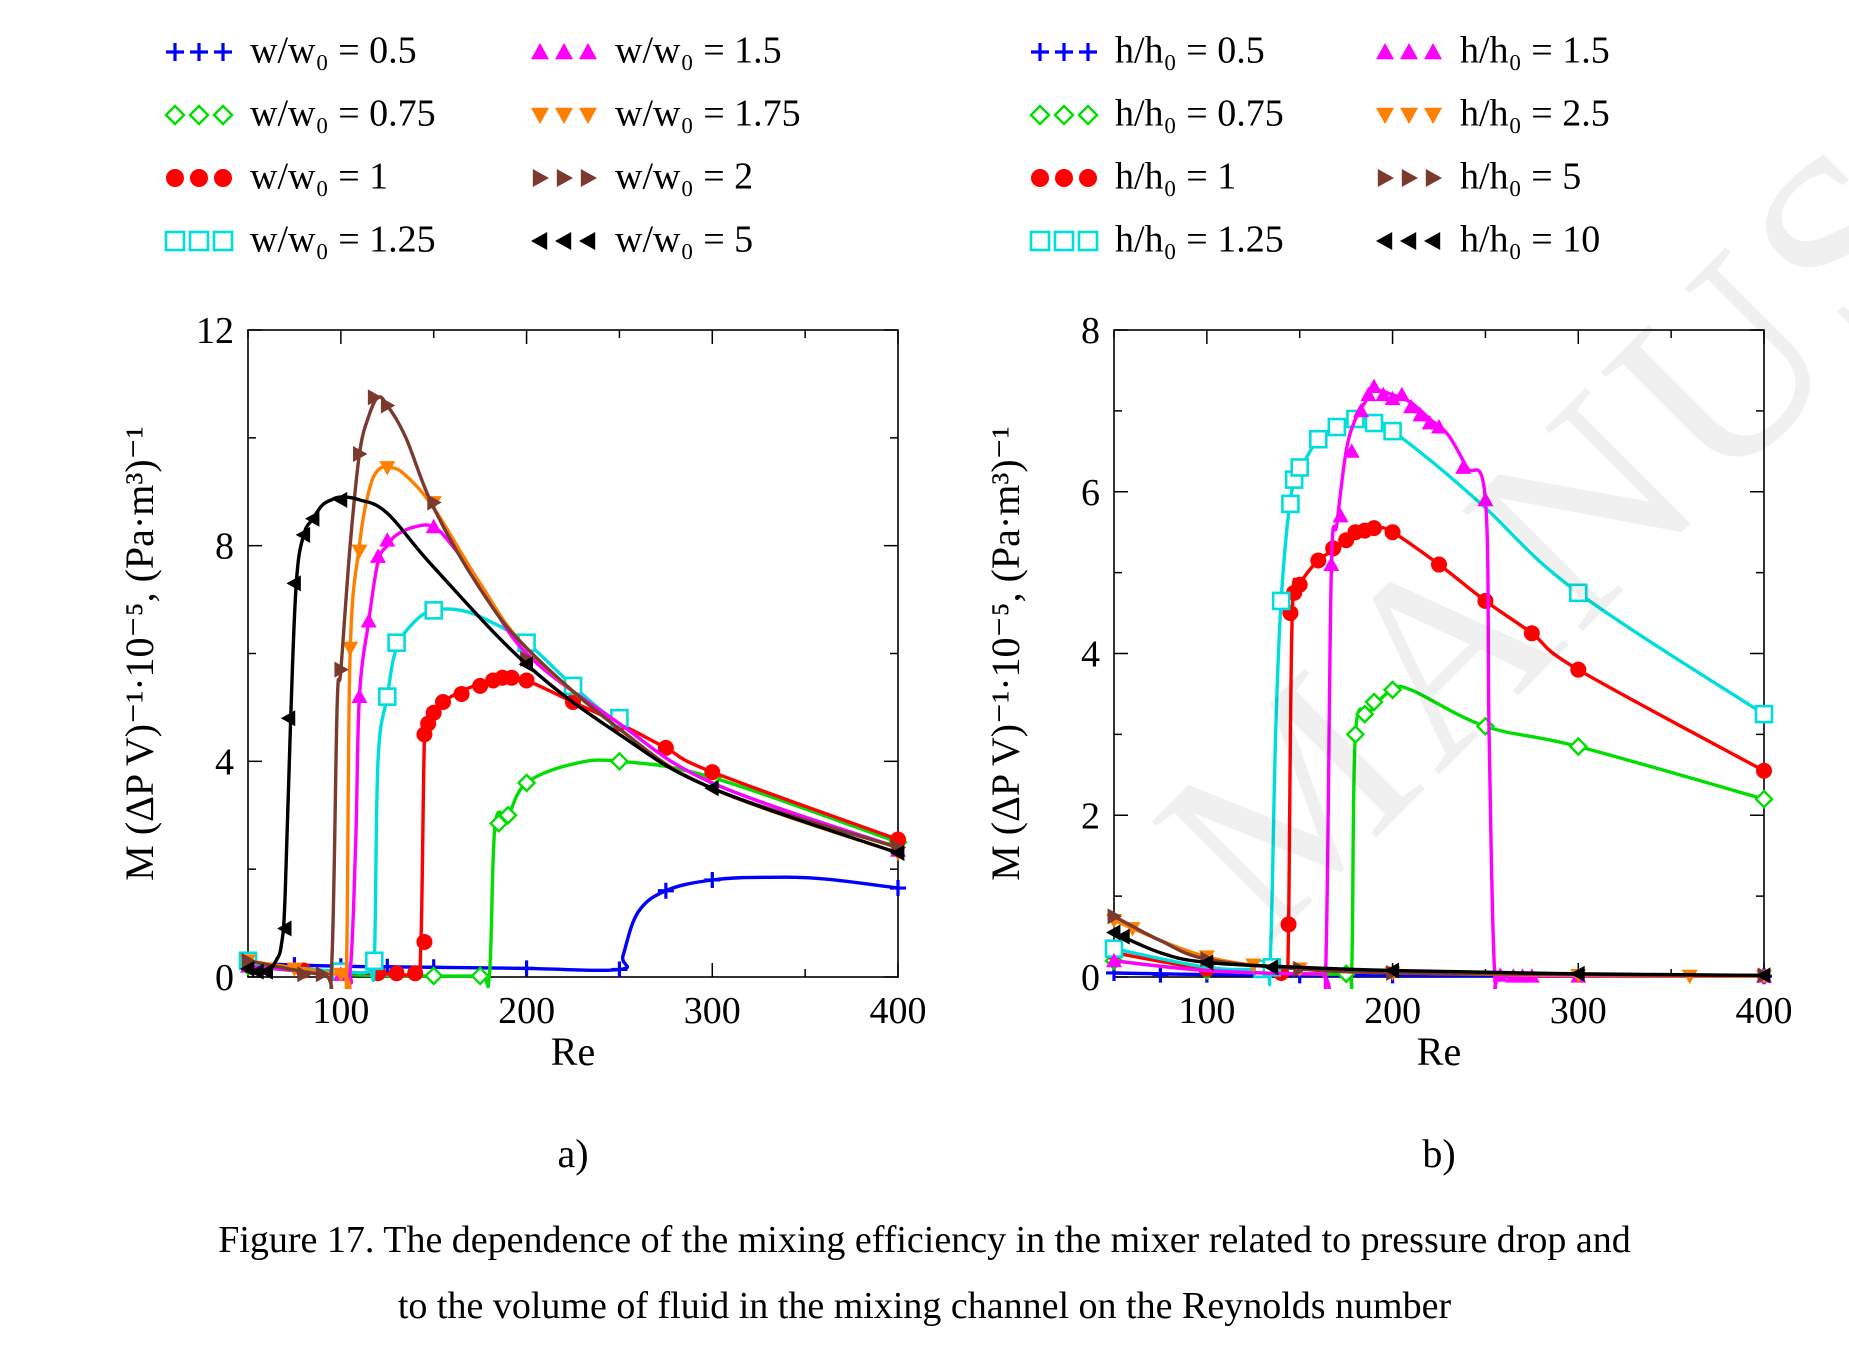  Describe the element at coordinates (343, 240) in the screenshot. I see `panel-a-legend-label: w/w₀ = 1.25` at that location.